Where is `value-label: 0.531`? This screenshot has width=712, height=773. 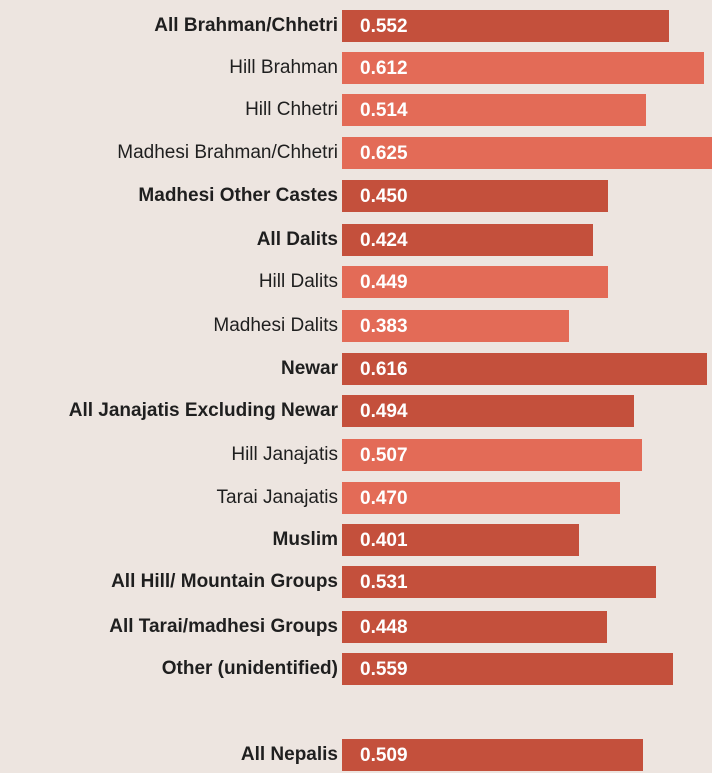
value-label: 0.531 is located at coordinates (384, 582).